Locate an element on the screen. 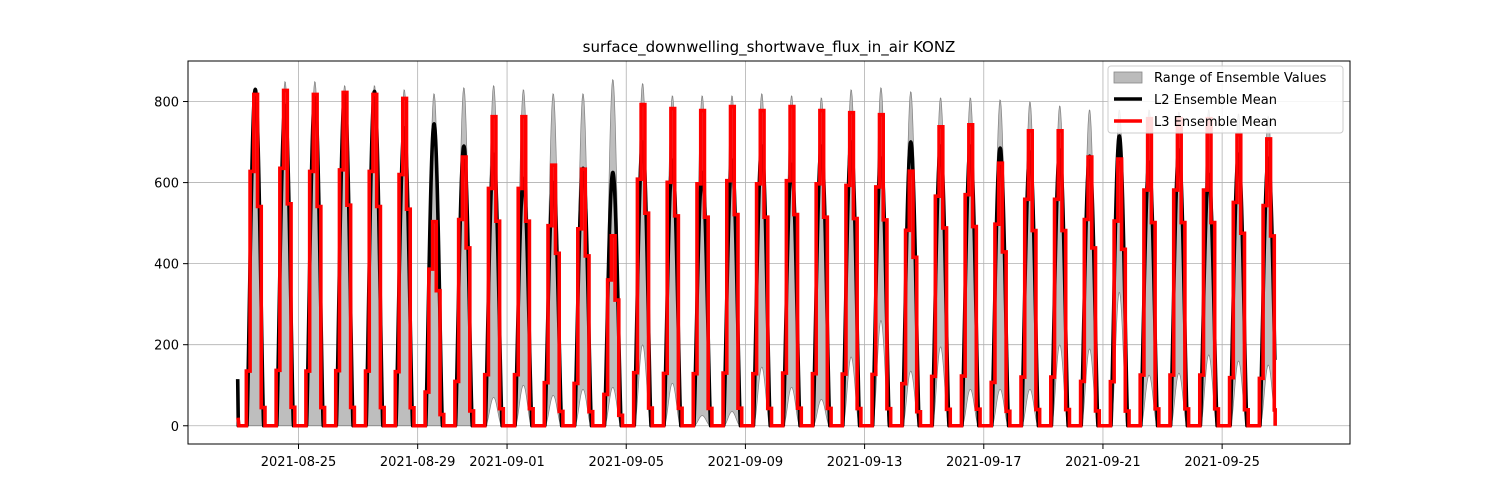 The height and width of the screenshot is (500, 1500). legend-box is located at coordinates (1225, 99).